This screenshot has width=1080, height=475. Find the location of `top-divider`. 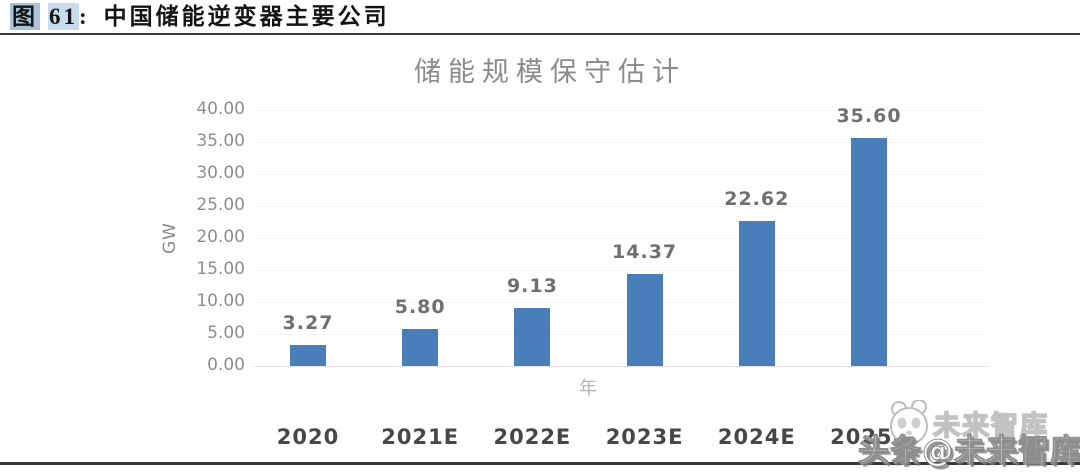

top-divider is located at coordinates (540, 34).